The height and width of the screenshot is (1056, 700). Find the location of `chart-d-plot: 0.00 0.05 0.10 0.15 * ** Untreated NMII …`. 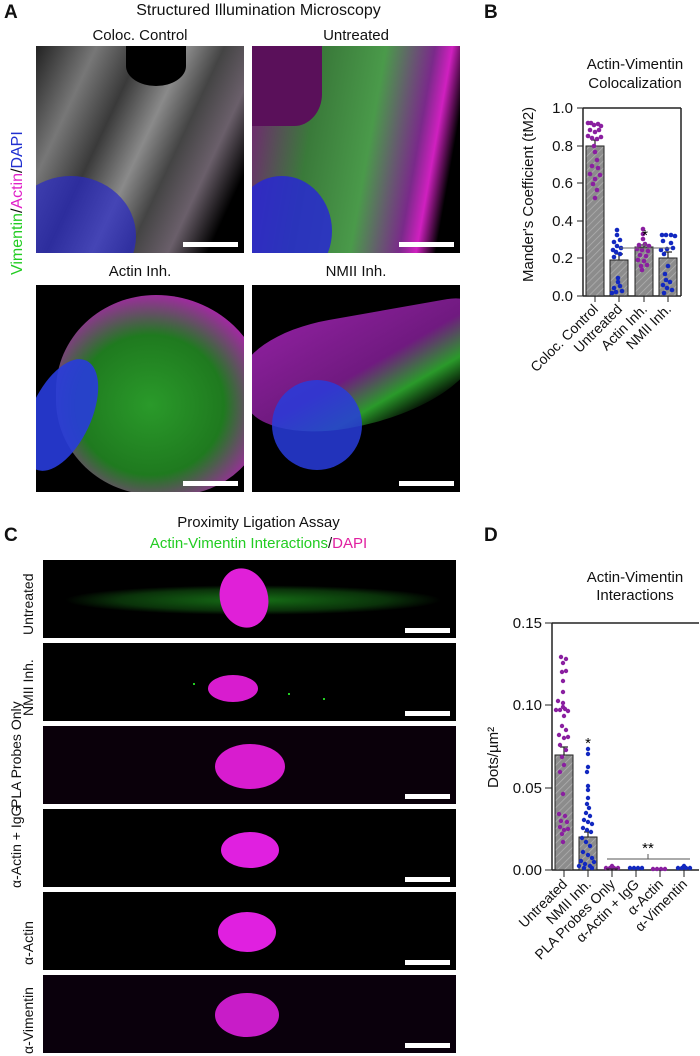

chart-d-plot: 0.00 0.05 0.10 0.15 * ** Untreated NMII … is located at coordinates (606, 789).